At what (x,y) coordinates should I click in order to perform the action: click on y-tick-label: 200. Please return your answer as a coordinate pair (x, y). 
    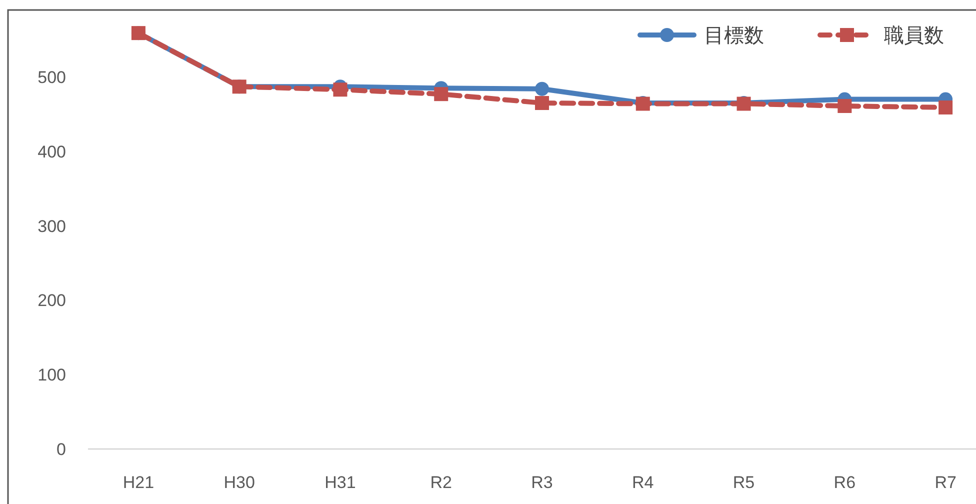
    Looking at the image, I should click on (52, 300).